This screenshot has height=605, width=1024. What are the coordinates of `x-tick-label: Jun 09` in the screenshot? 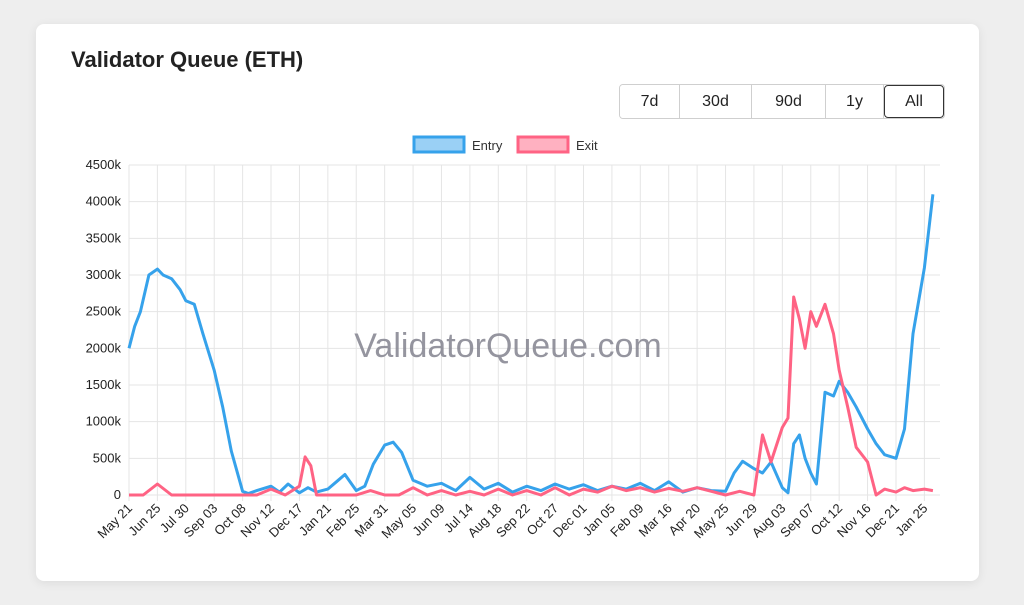 It's located at (428, 520).